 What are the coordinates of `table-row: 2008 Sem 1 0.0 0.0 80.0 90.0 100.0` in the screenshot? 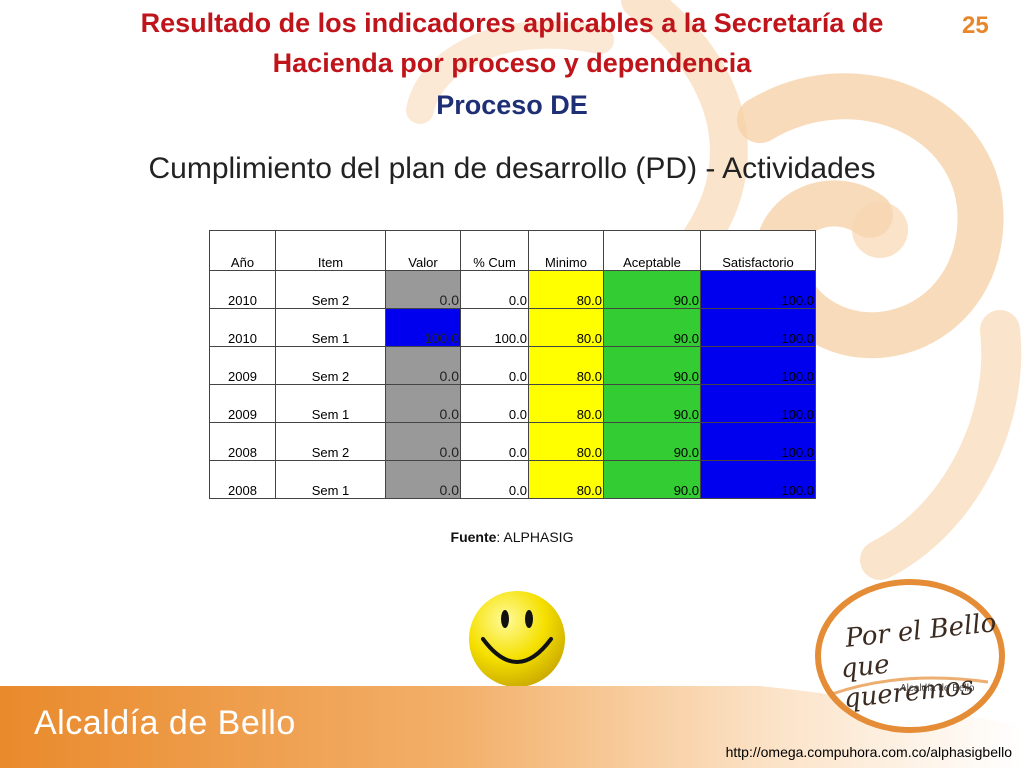 It's located at (512, 479).